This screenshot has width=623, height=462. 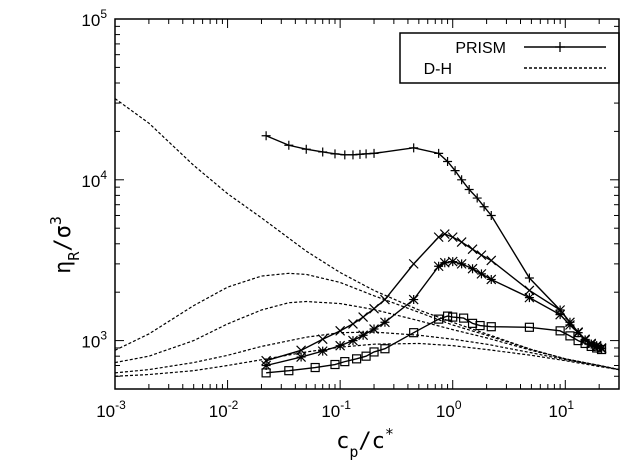 What do you see at coordinates (120, 405) in the screenshot?
I see `x-tick-label-exp: -3` at bounding box center [120, 405].